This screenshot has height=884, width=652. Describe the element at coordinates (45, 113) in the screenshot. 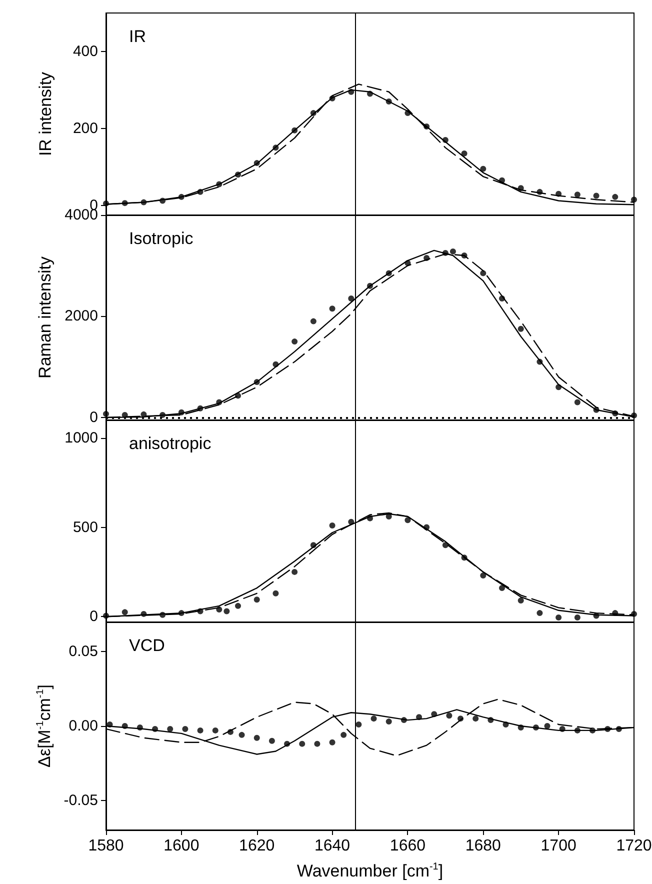

I see `y-axis-title: IR intensity` at that location.